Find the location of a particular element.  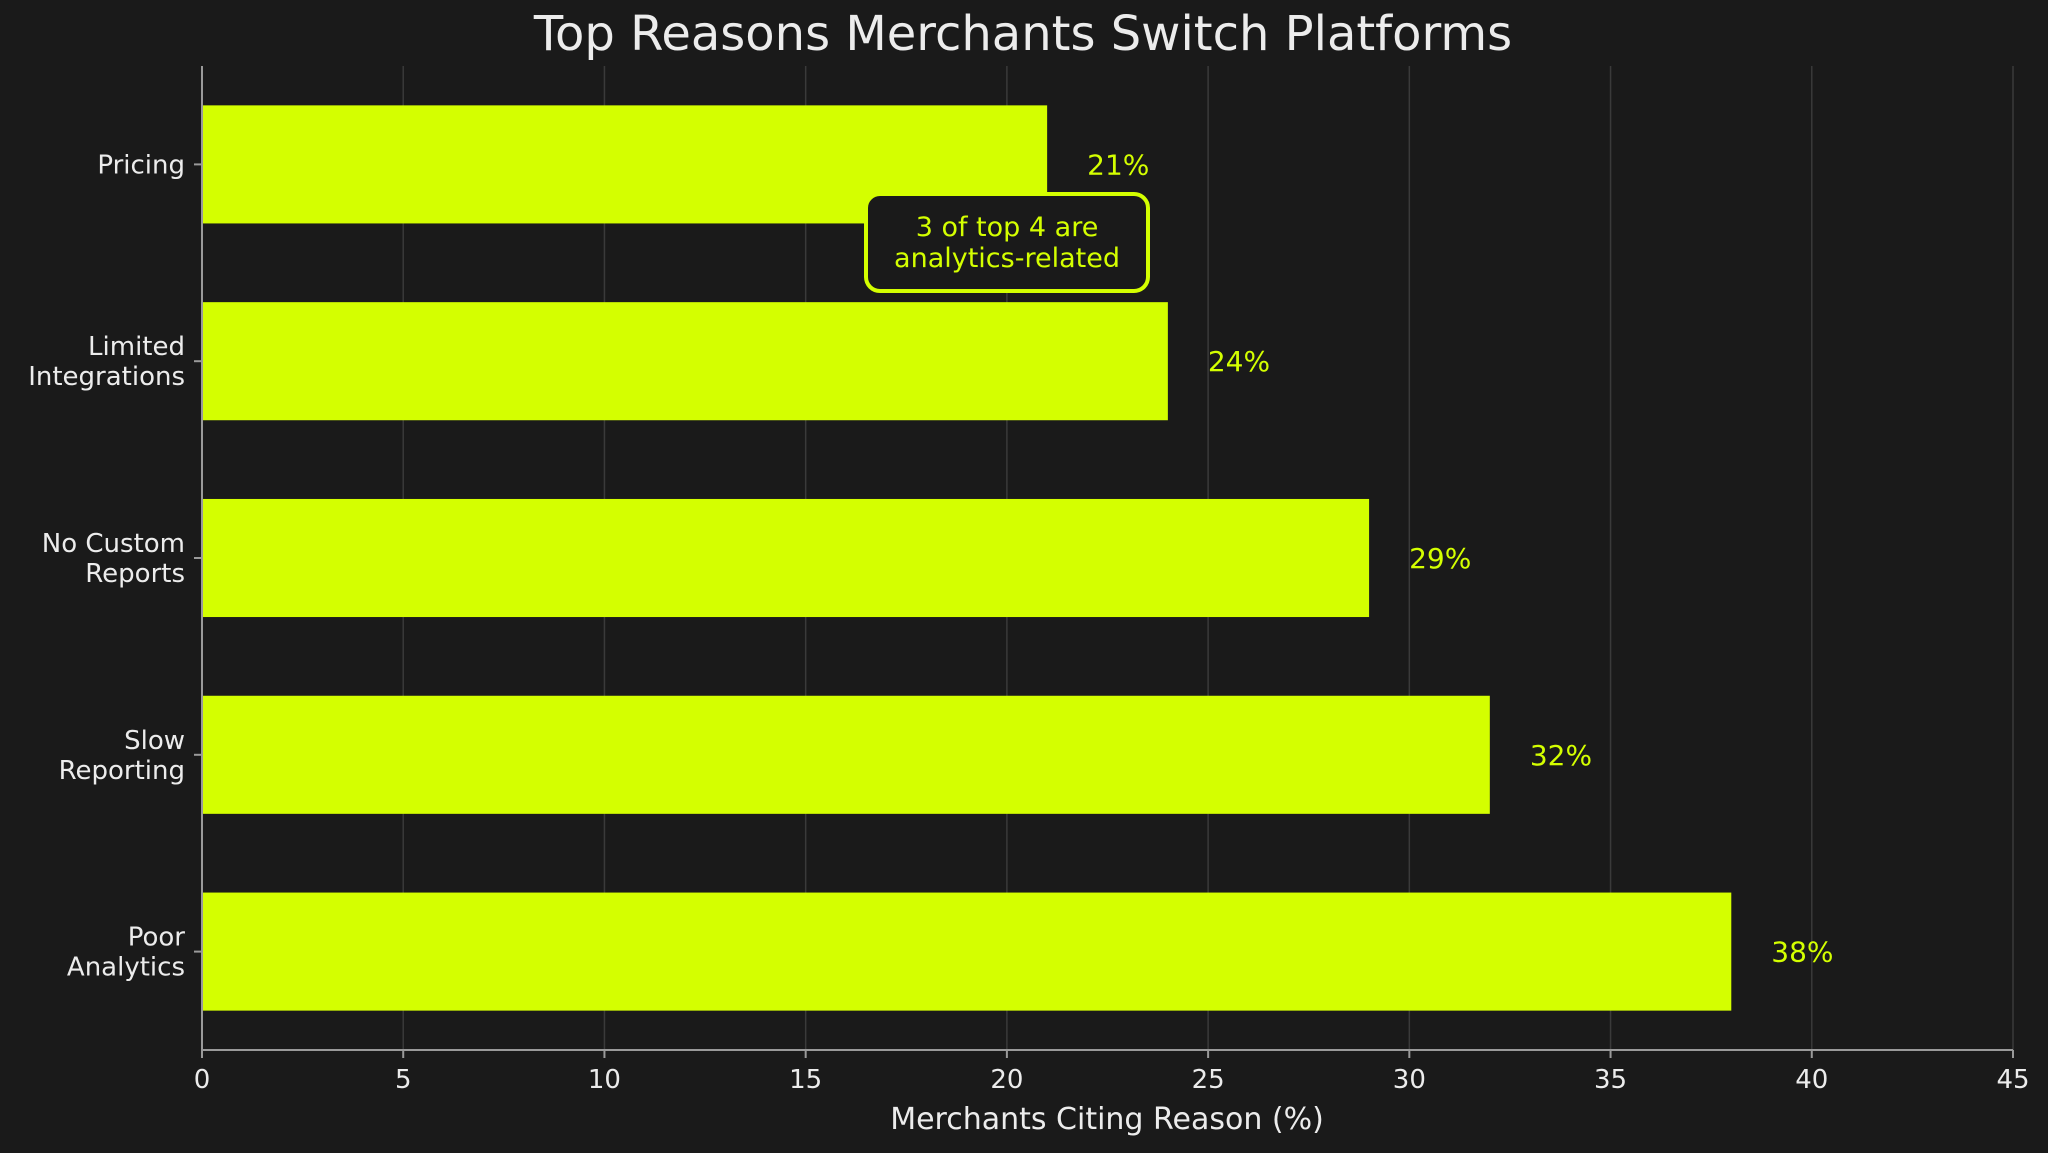

x-ticks: 0 5 10 15 20 25 30 35 40 45 is located at coordinates (1112, 1072).